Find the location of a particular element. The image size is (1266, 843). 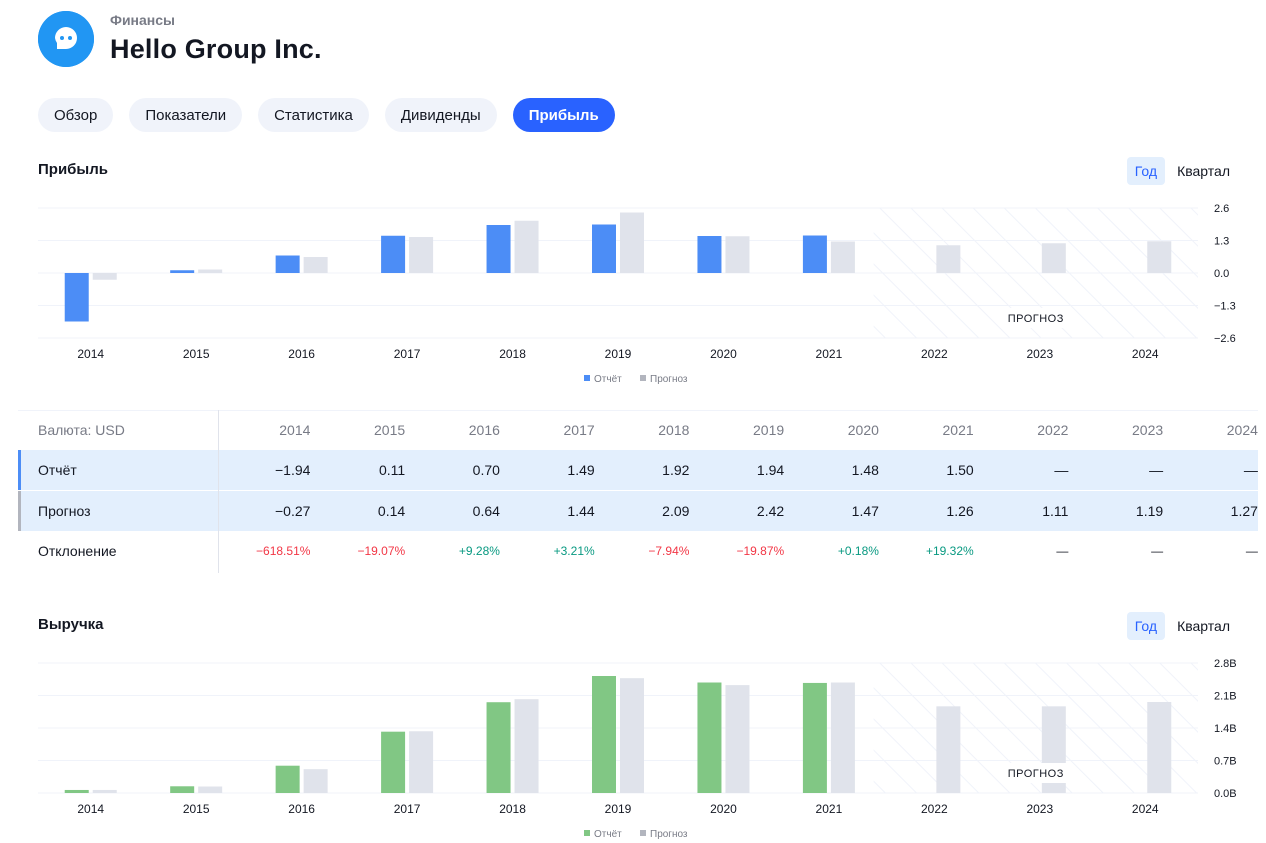

table-year-header: 2024 is located at coordinates (1242, 430).